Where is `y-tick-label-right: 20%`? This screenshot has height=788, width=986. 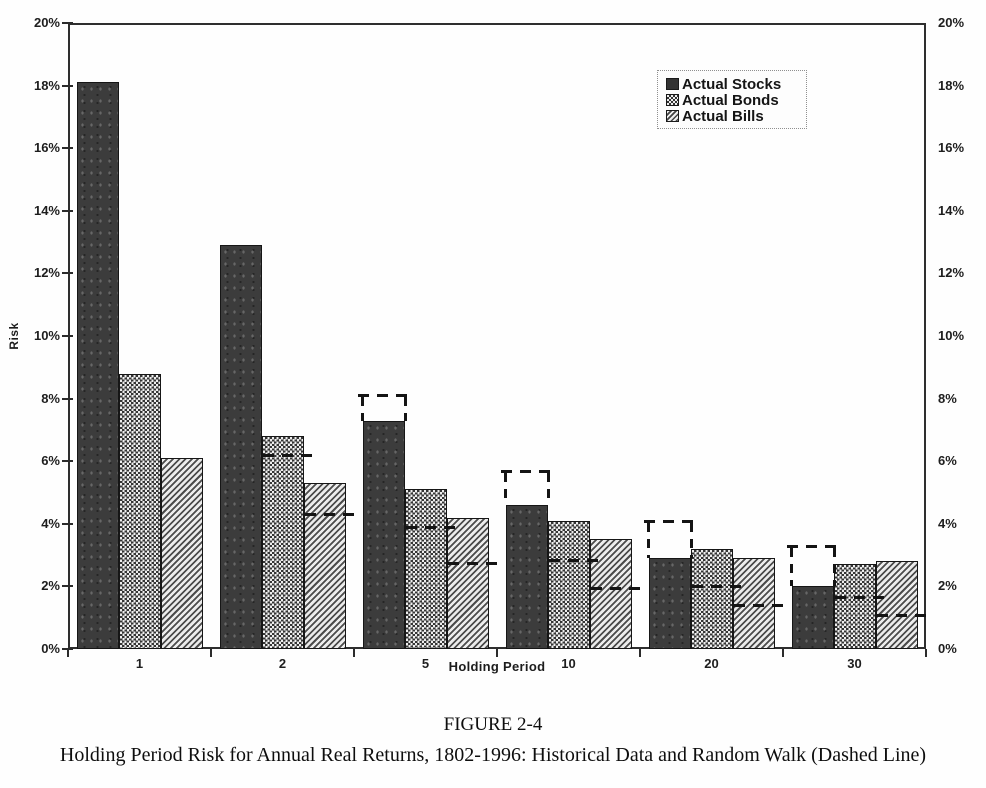
y-tick-label-right: 20% is located at coordinates (951, 22).